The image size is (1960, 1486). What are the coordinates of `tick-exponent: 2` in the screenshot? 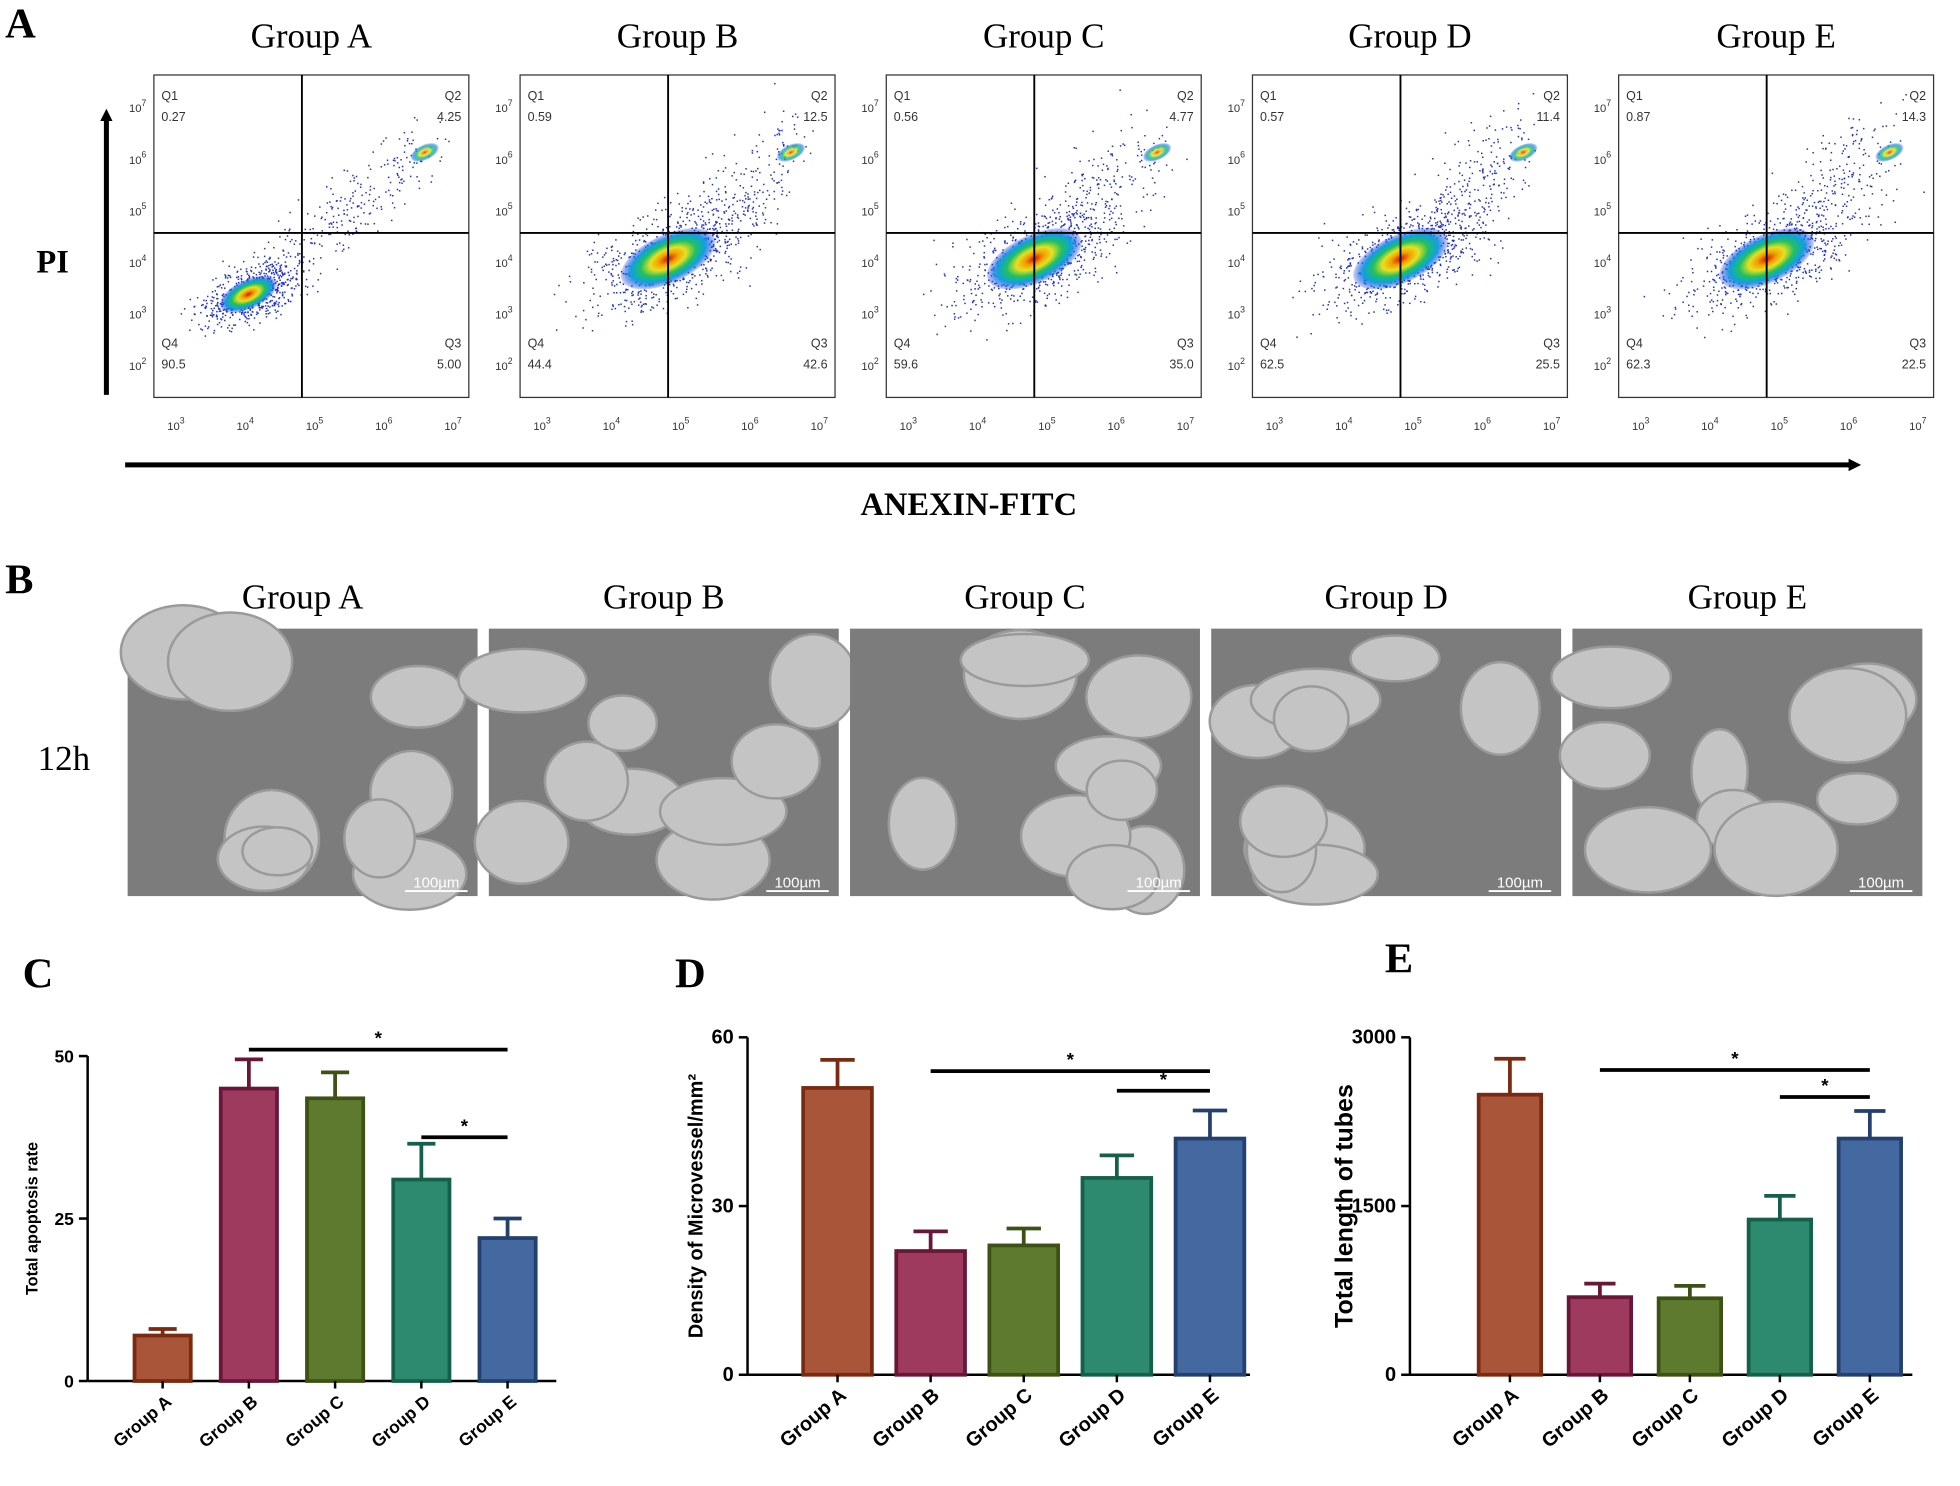 It's located at (1242, 361).